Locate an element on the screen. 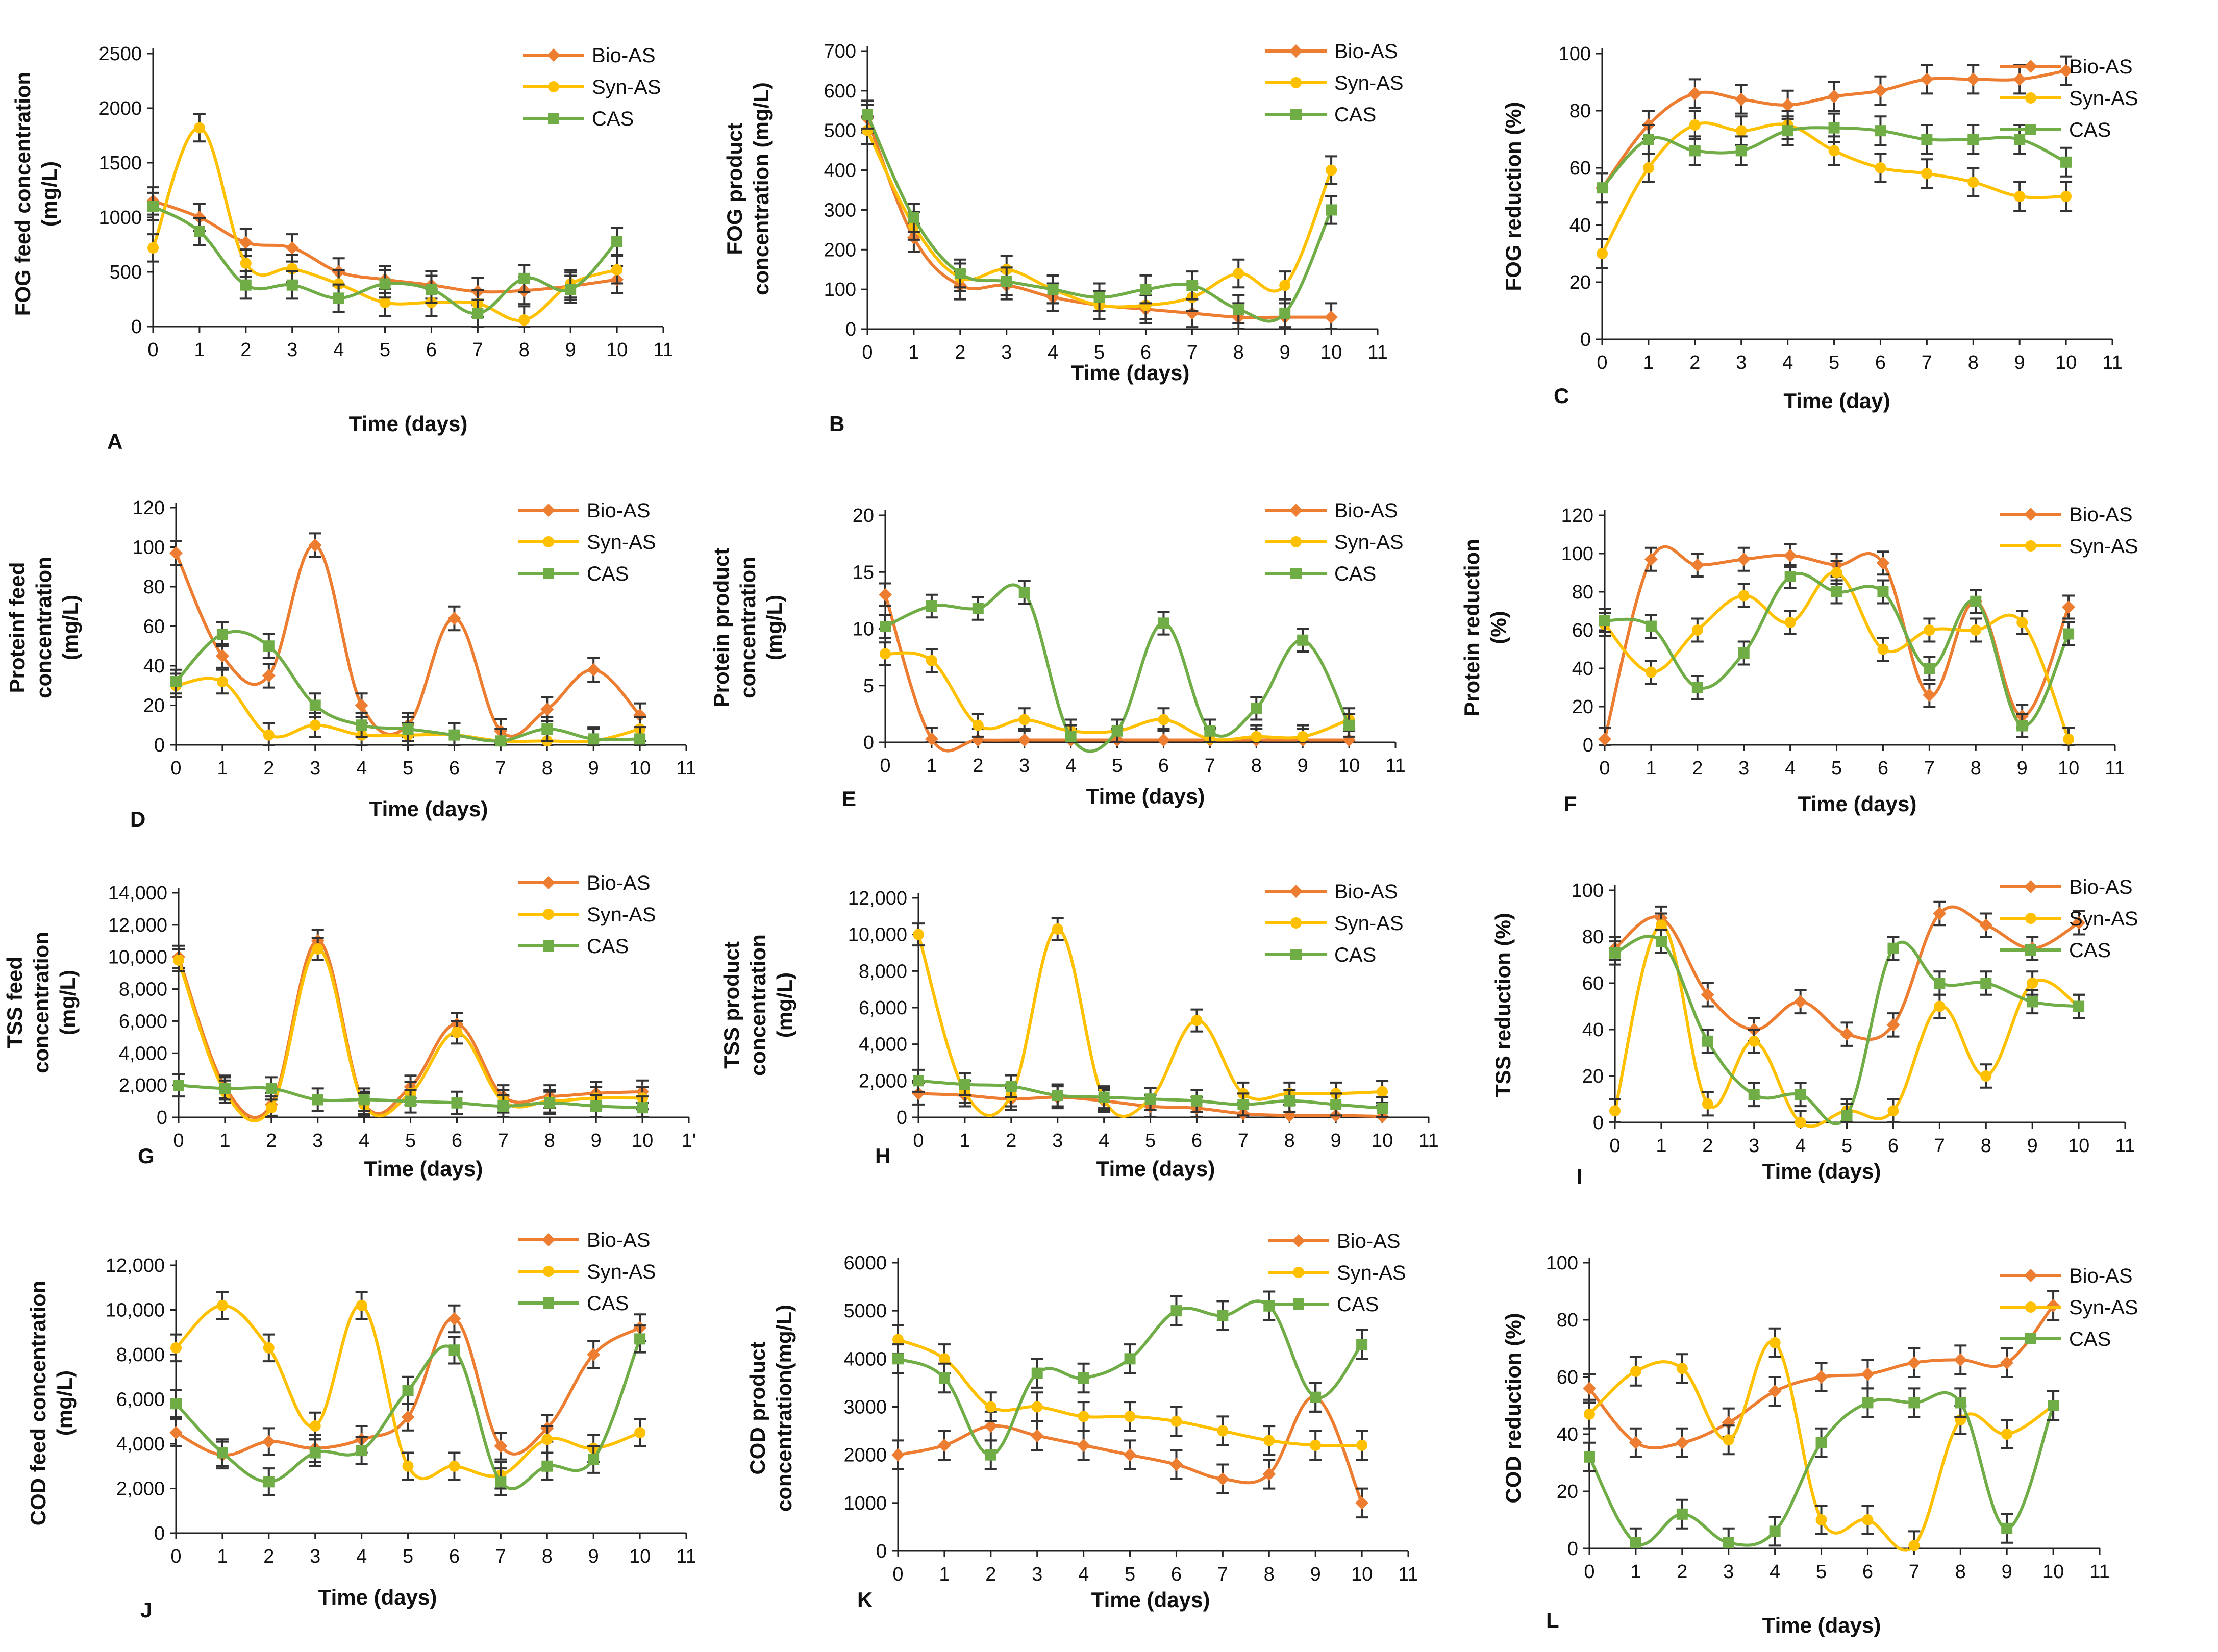 This screenshot has width=2218, height=1652. x-tick-label: 10 is located at coordinates (1349, 766).